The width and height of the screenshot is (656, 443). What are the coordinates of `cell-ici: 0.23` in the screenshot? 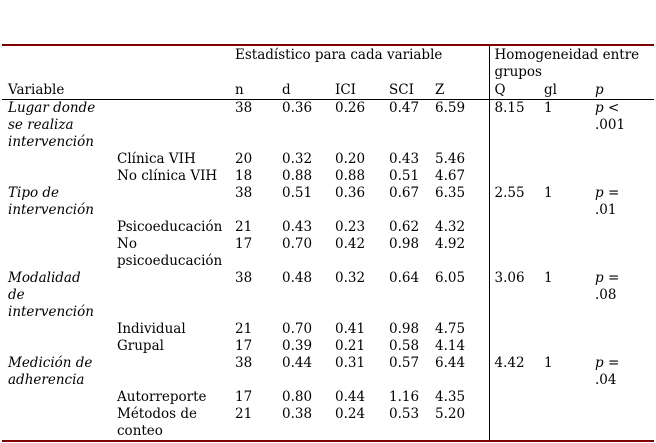 It's located at (350, 227).